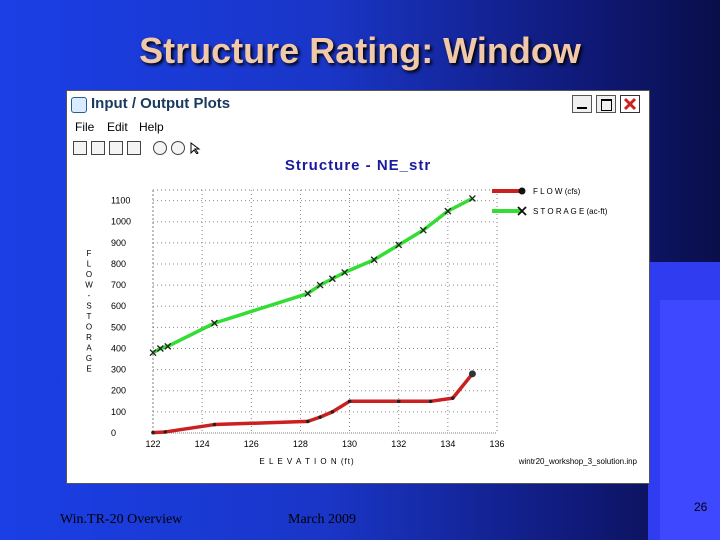 This screenshot has width=720, height=540. Describe the element at coordinates (606, 104) in the screenshot. I see `maximize-button` at that location.